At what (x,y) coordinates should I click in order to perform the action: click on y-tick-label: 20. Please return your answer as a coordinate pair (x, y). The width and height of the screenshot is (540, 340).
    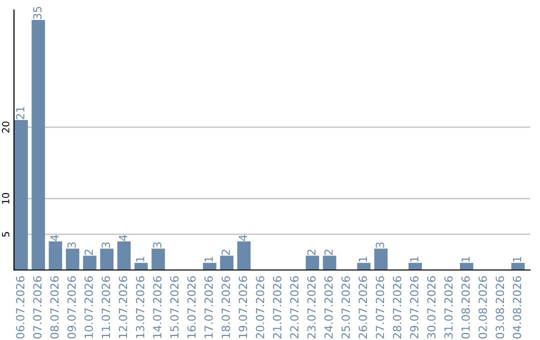
    Looking at the image, I should click on (6, 127).